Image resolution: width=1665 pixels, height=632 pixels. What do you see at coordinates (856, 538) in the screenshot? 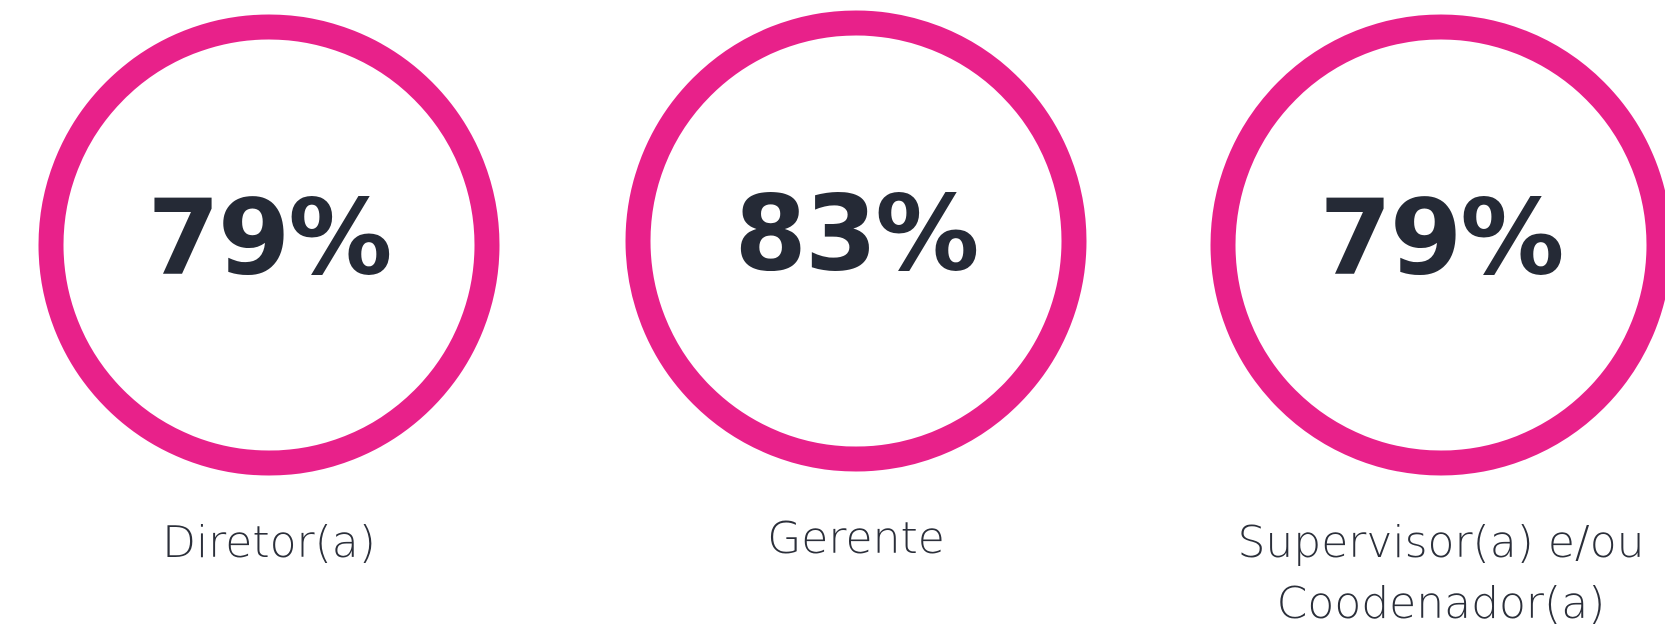
I see `role-label: Gerente` at bounding box center [856, 538].